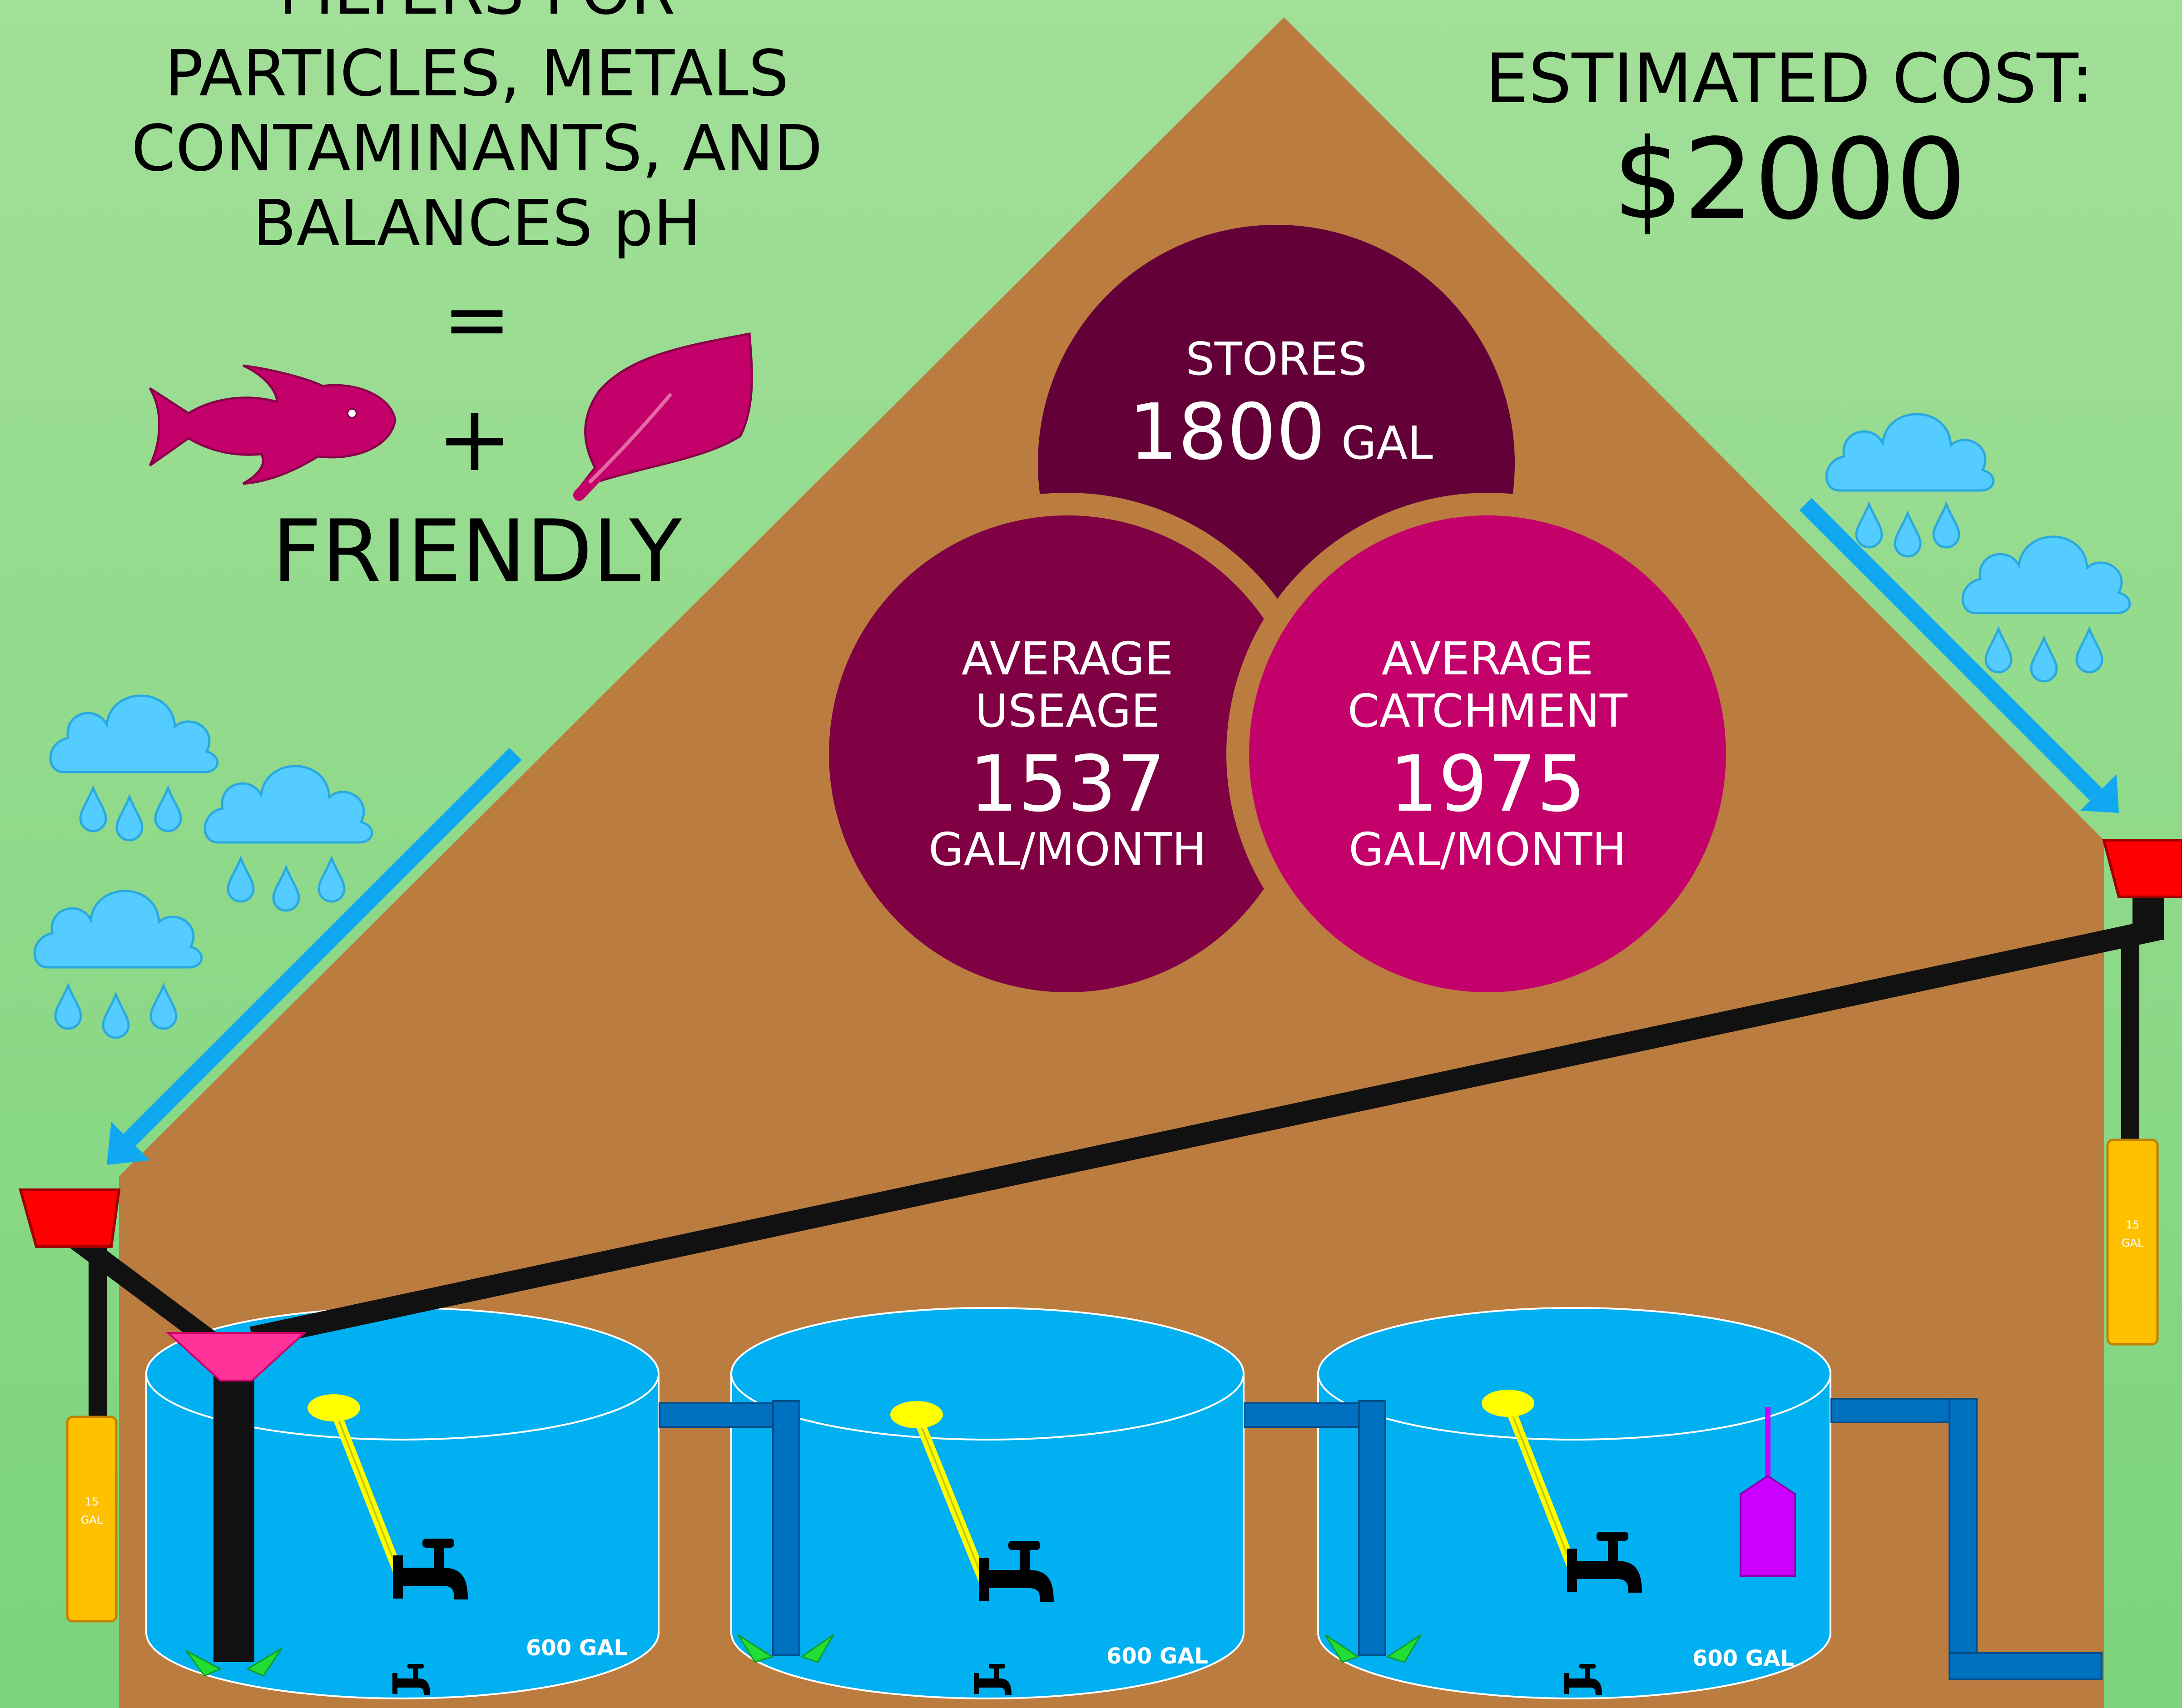 The height and width of the screenshot is (1708, 2182). Describe the element at coordinates (477, 149) in the screenshot. I see `filter-line-3: CONTAMINANTS, AND` at that location.